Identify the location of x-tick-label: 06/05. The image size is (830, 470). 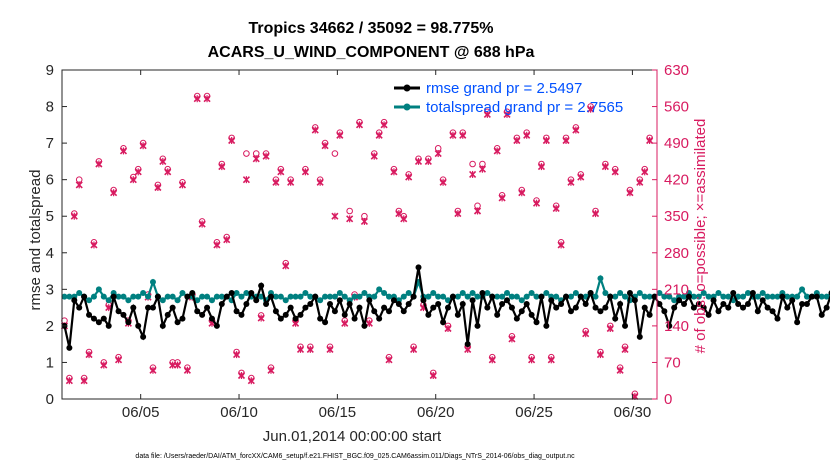
(141, 412).